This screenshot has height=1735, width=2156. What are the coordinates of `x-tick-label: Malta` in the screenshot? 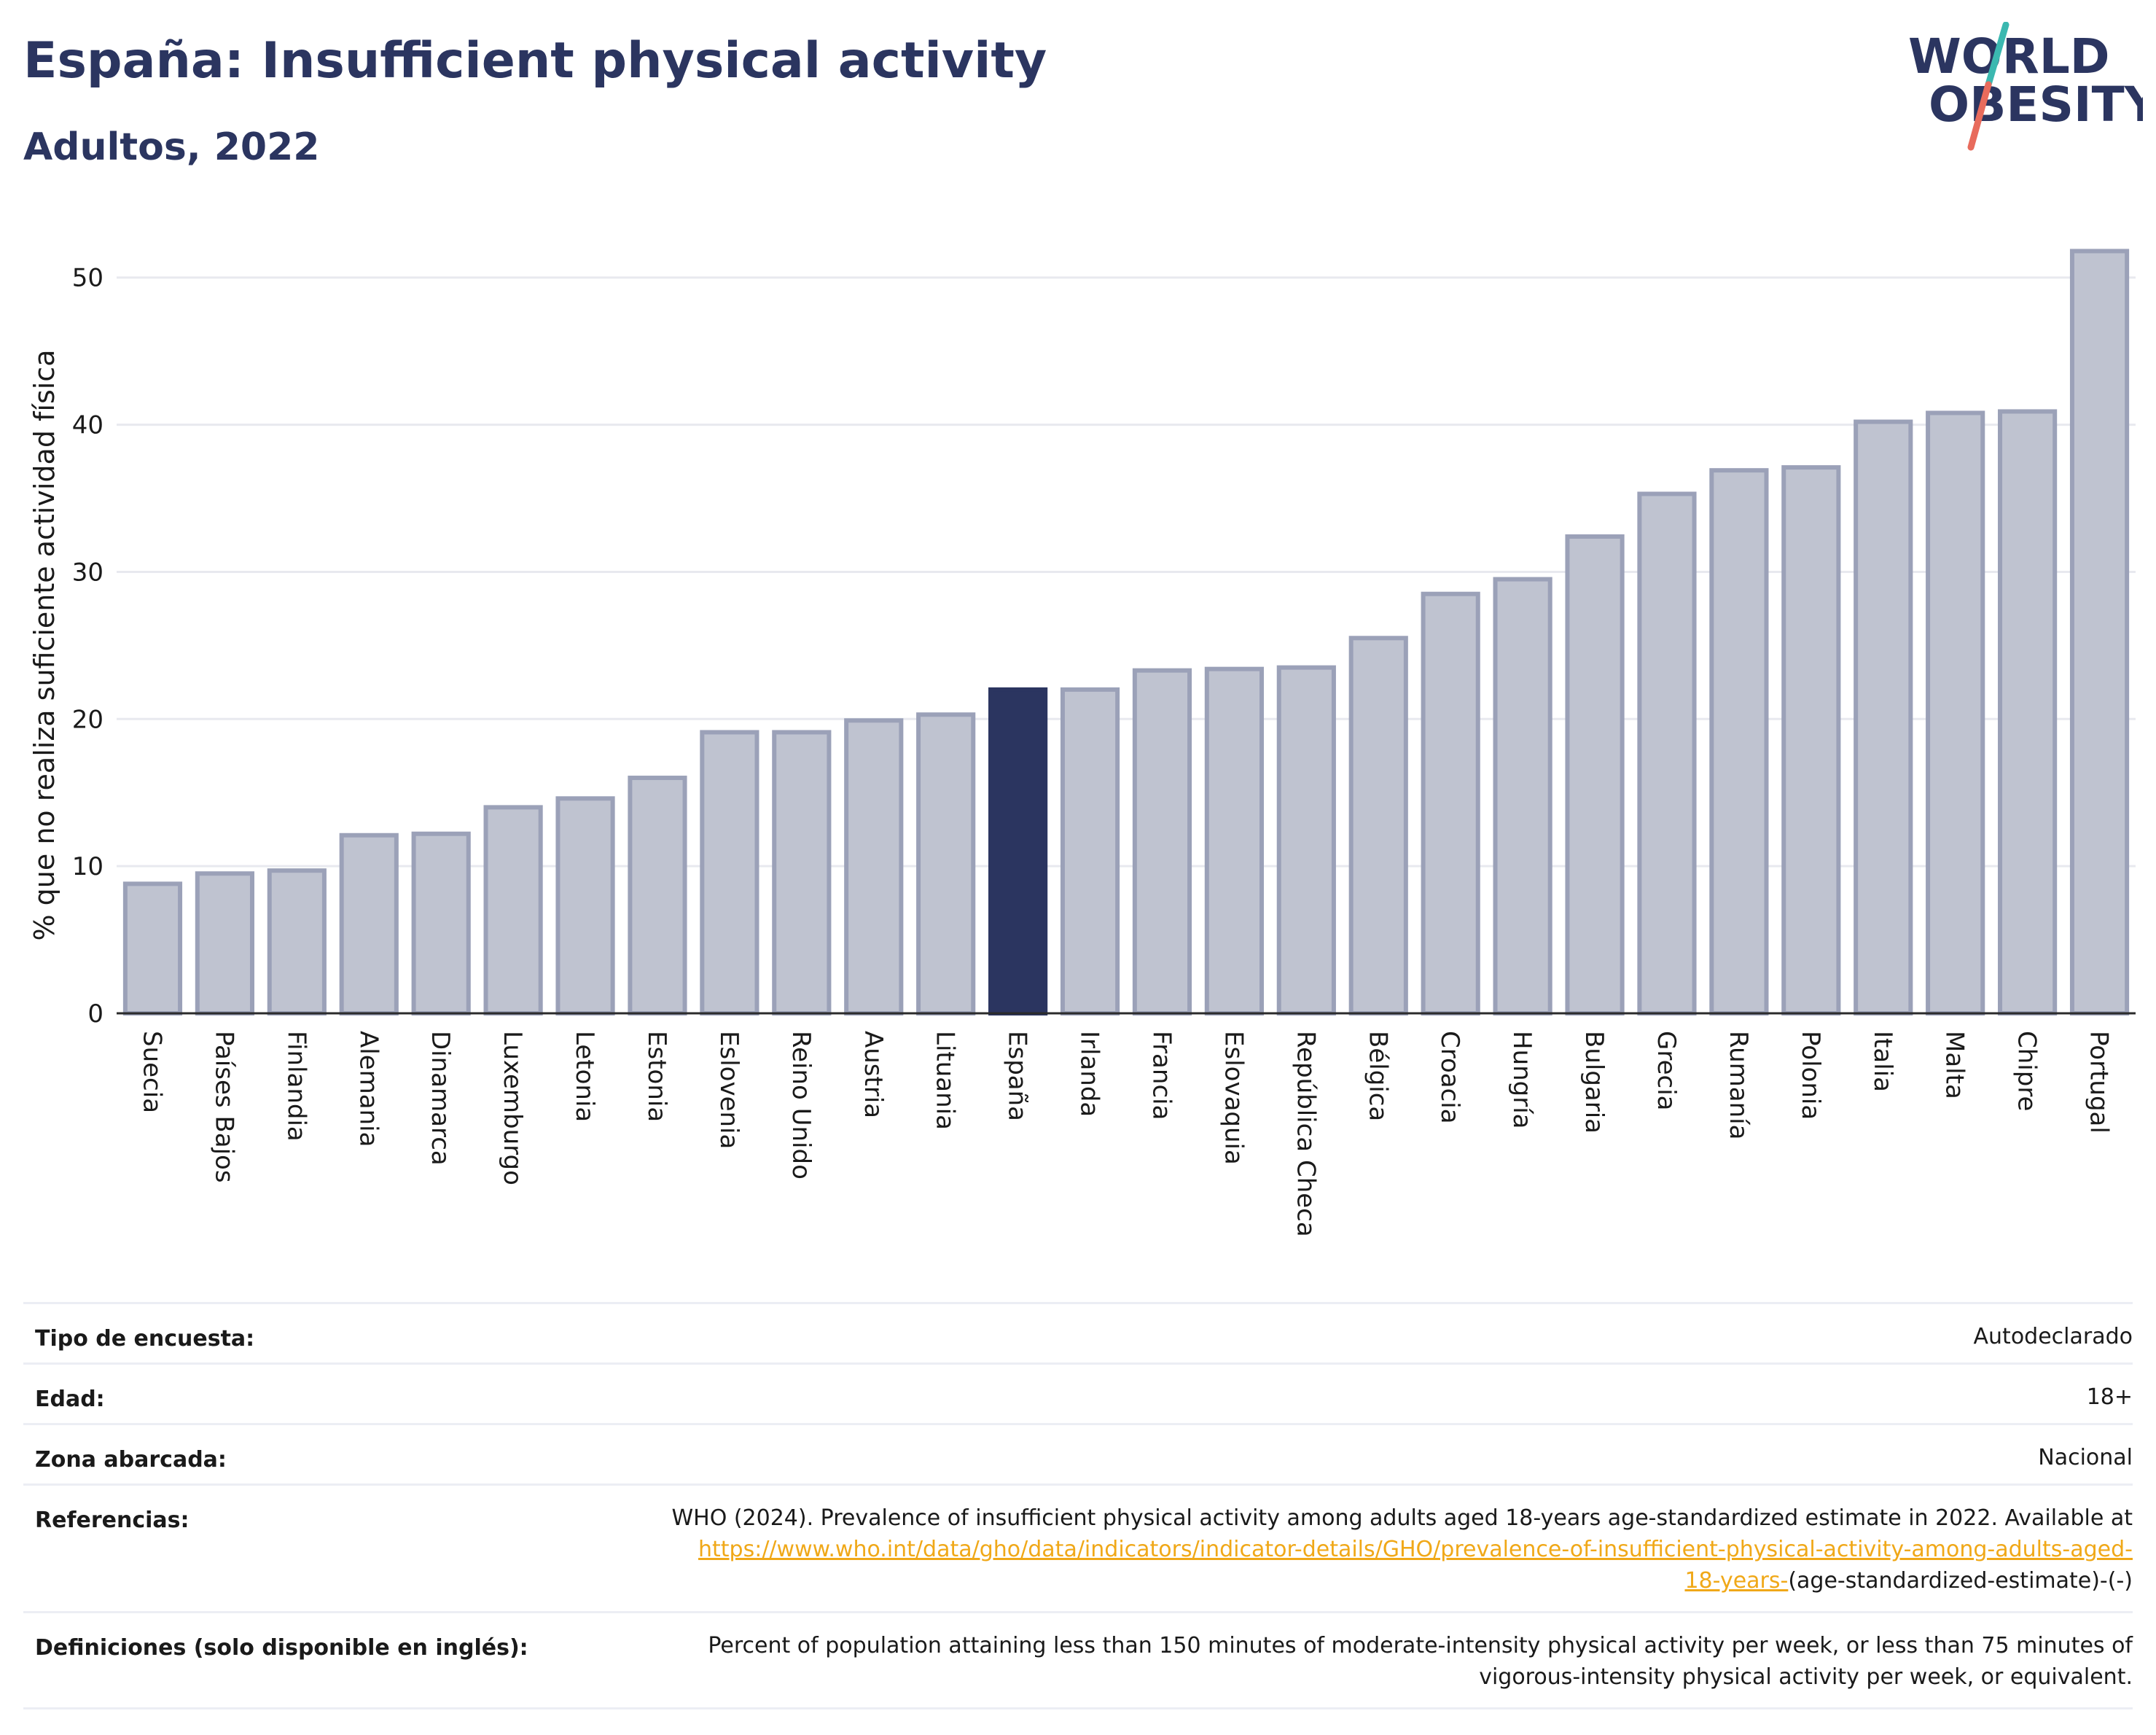 It's located at (1955, 1065).